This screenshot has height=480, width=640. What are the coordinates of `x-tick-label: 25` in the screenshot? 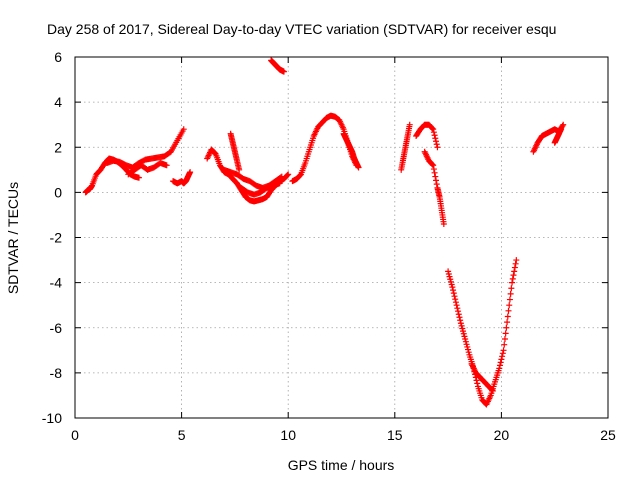 It's located at (608, 435).